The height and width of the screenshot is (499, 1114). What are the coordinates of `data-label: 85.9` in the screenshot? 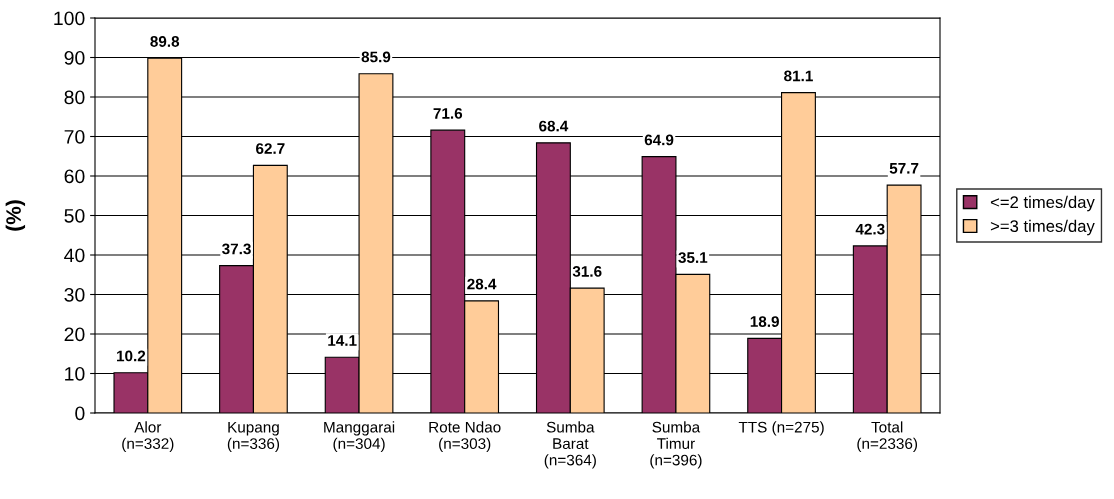 It's located at (376, 57).